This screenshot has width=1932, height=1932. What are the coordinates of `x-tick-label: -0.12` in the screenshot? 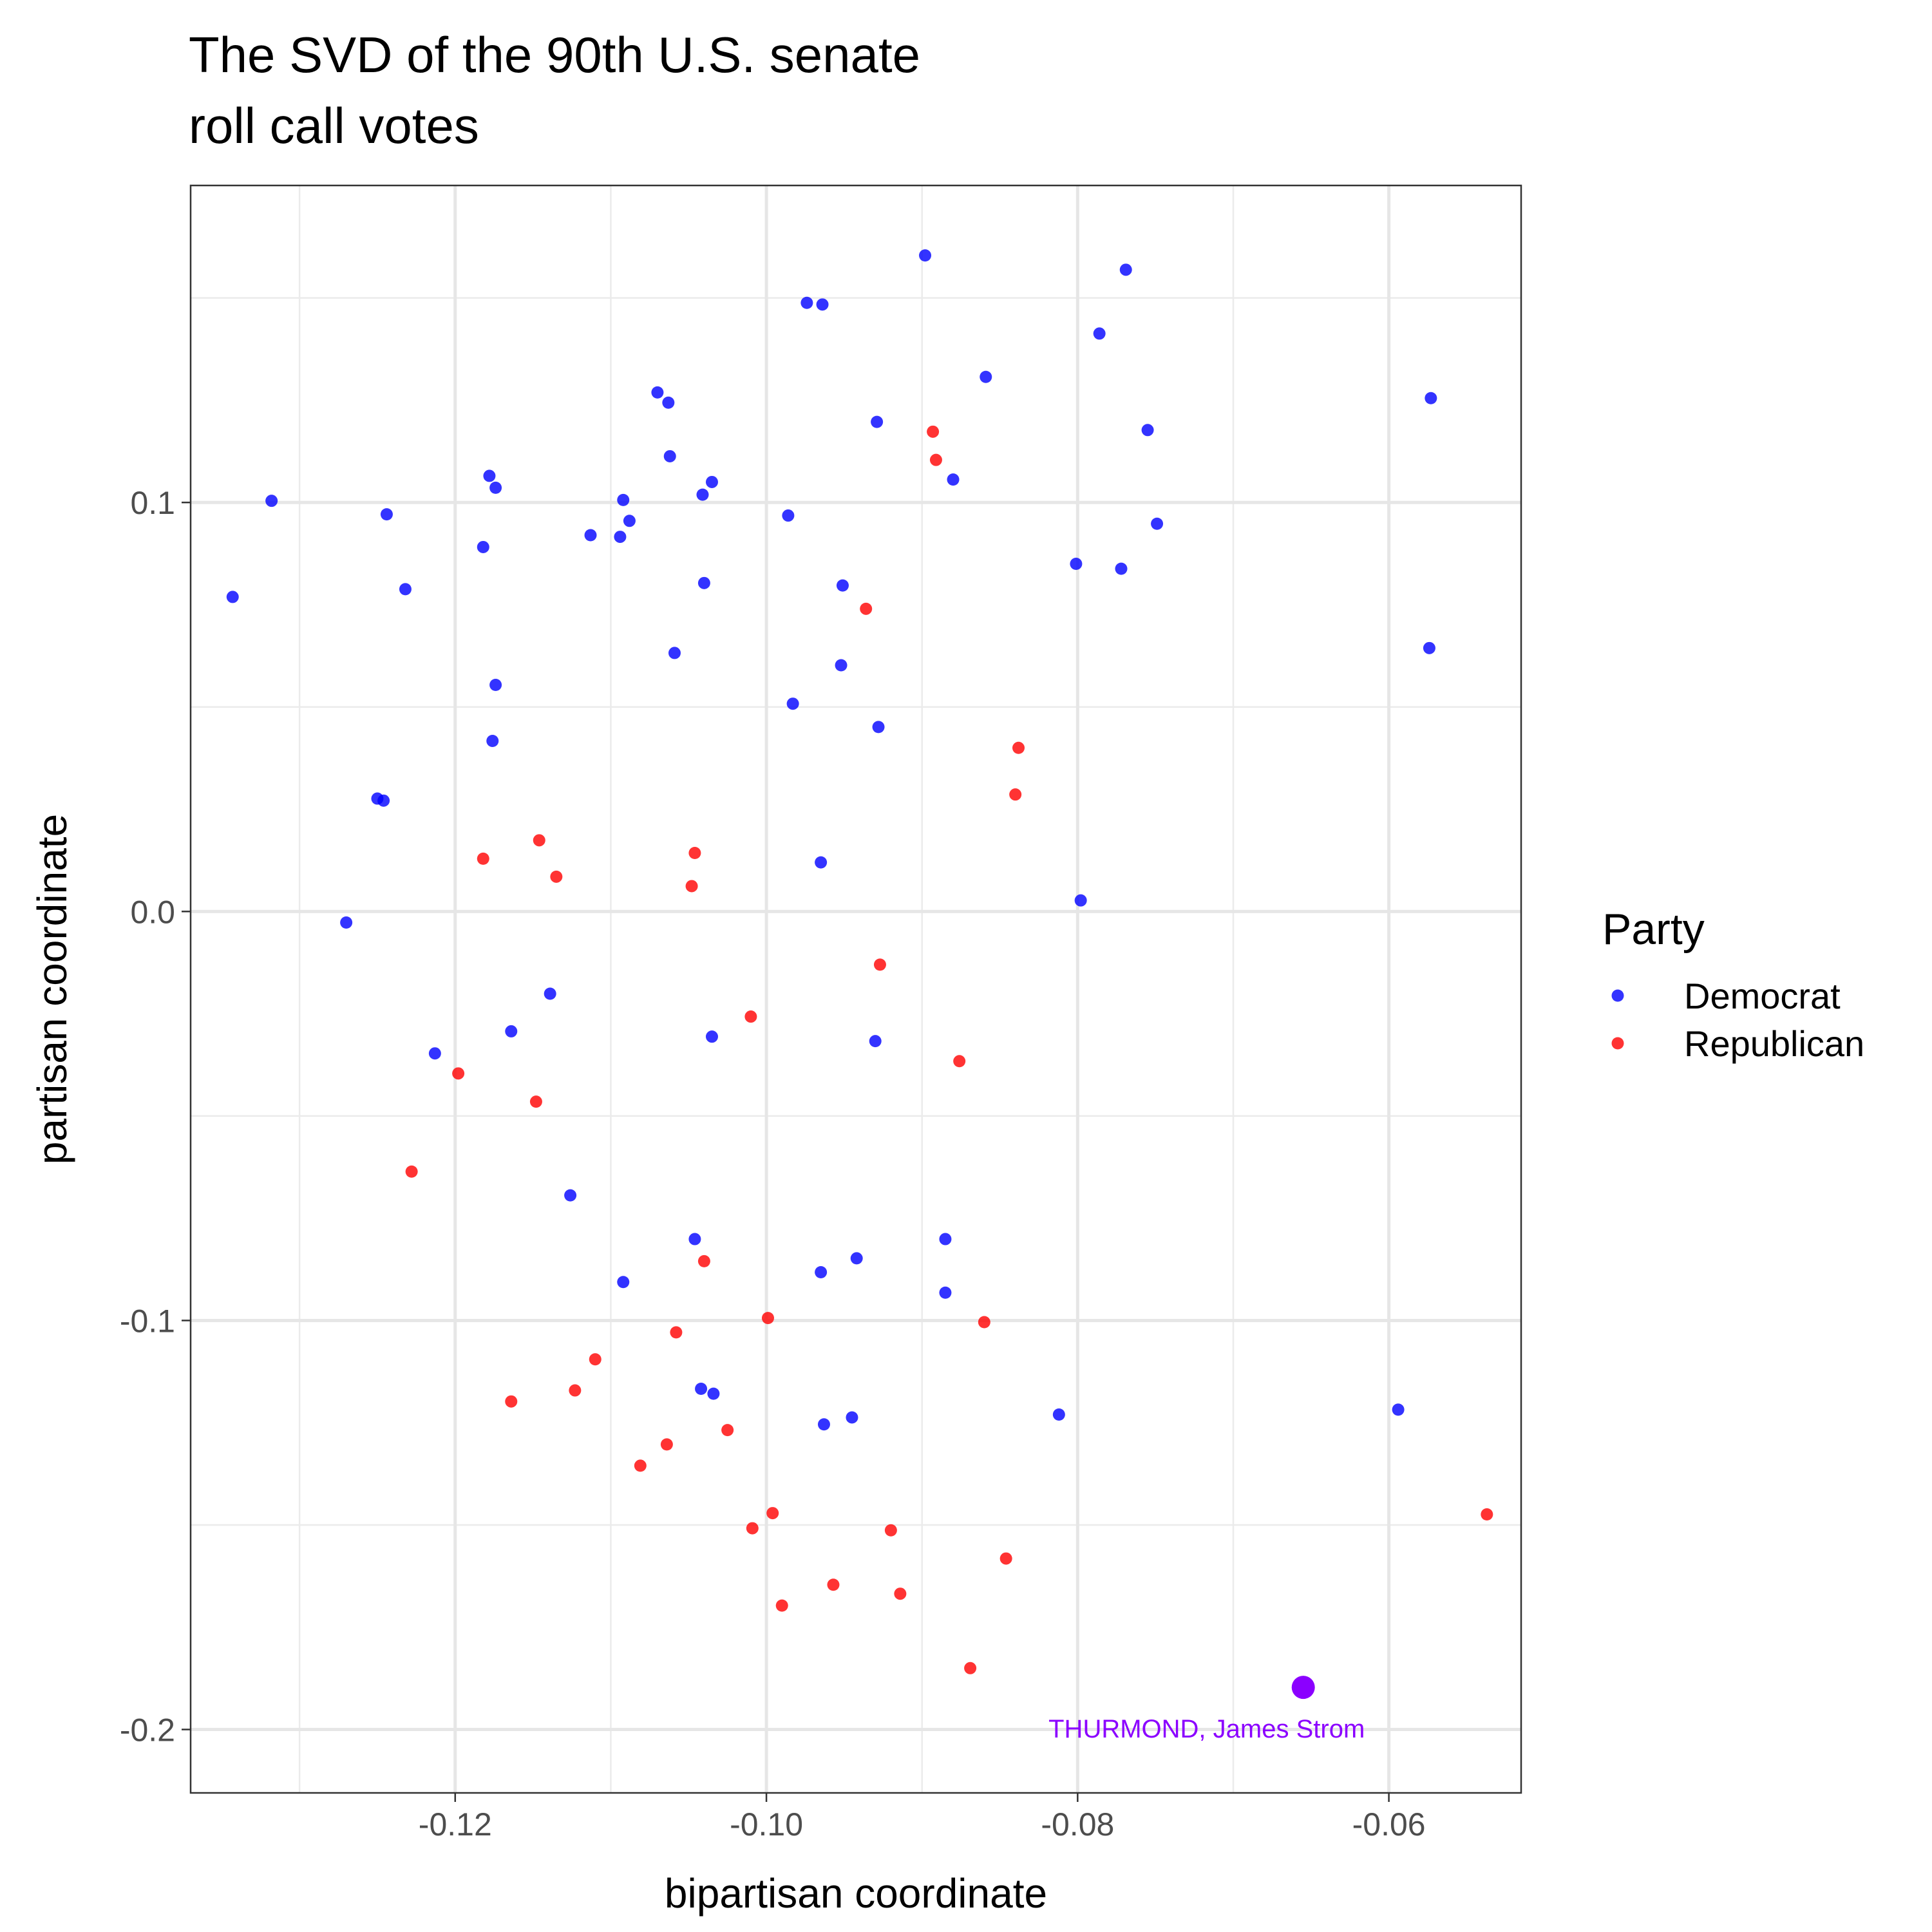 It's located at (455, 1824).